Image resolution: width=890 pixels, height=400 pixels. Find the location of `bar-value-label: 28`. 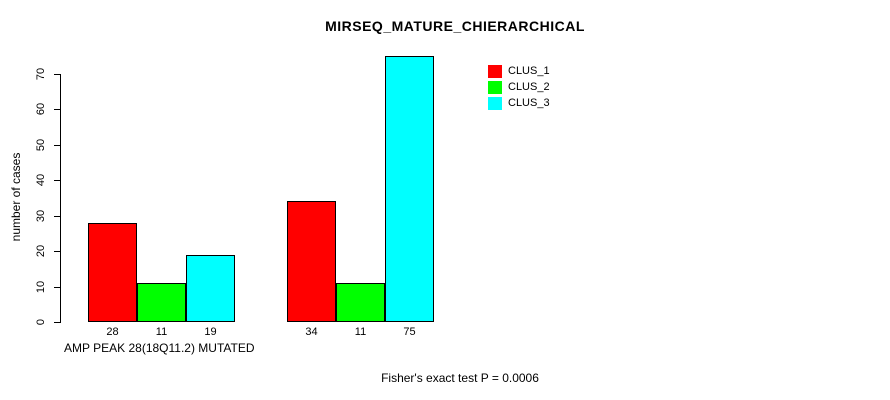

bar-value-label: 28 is located at coordinates (112, 332).